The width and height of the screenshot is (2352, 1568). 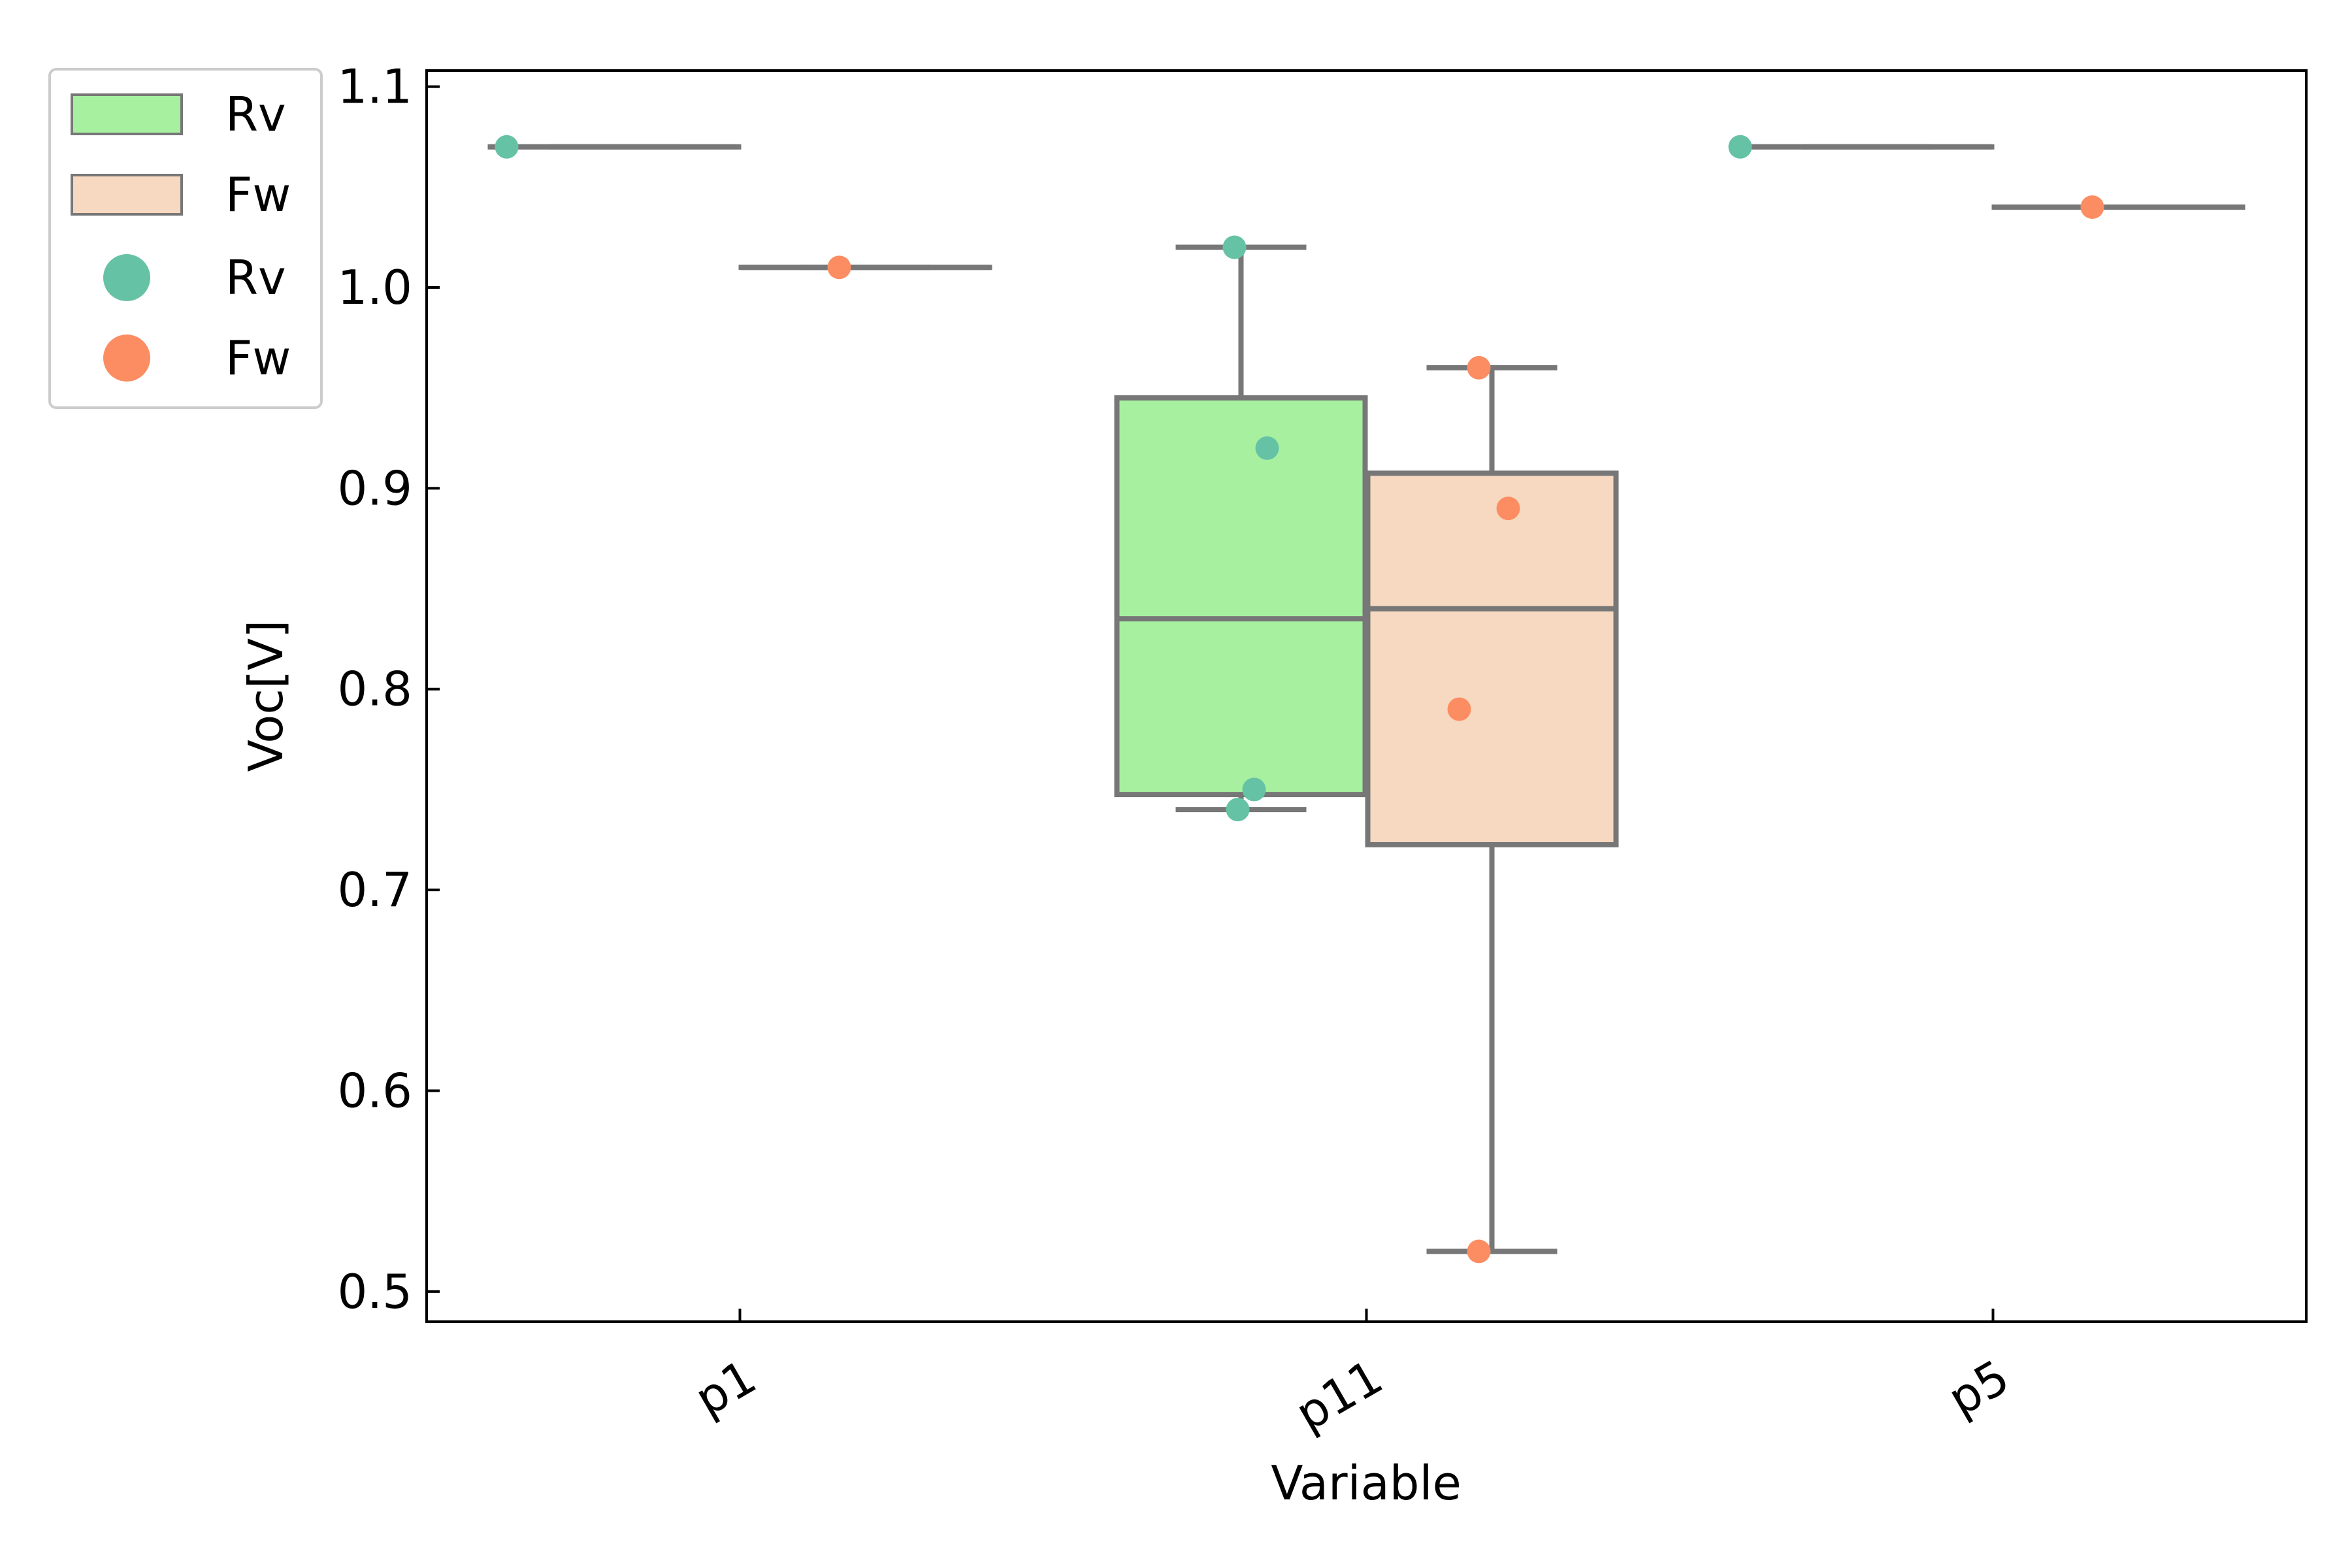 I want to click on legend-item-rv-box: Rv, so click(x=178, y=114).